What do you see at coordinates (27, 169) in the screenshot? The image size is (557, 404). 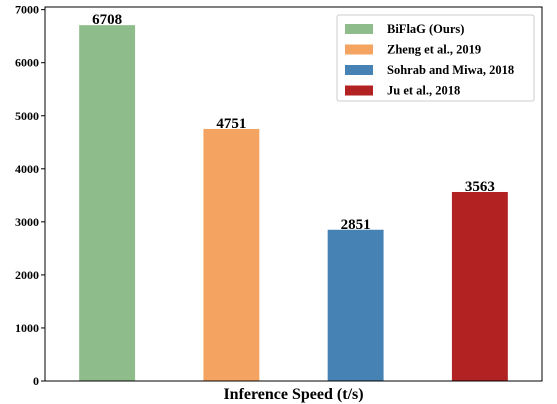 I see `y-tick-label: 4000` at bounding box center [27, 169].